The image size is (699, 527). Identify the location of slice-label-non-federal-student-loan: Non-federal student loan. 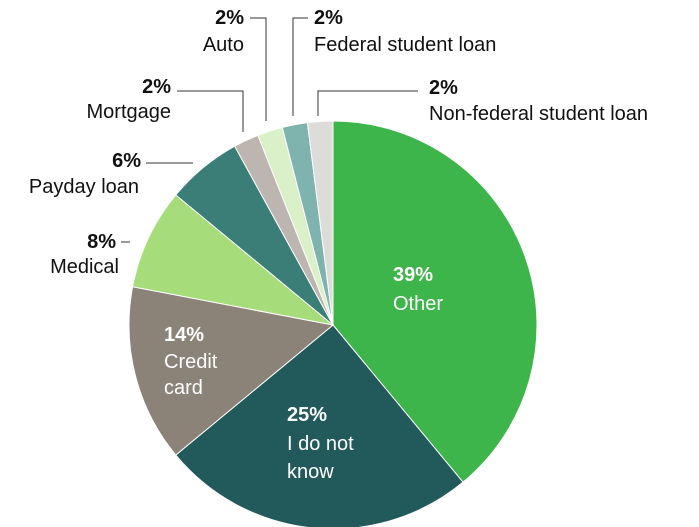
(538, 114).